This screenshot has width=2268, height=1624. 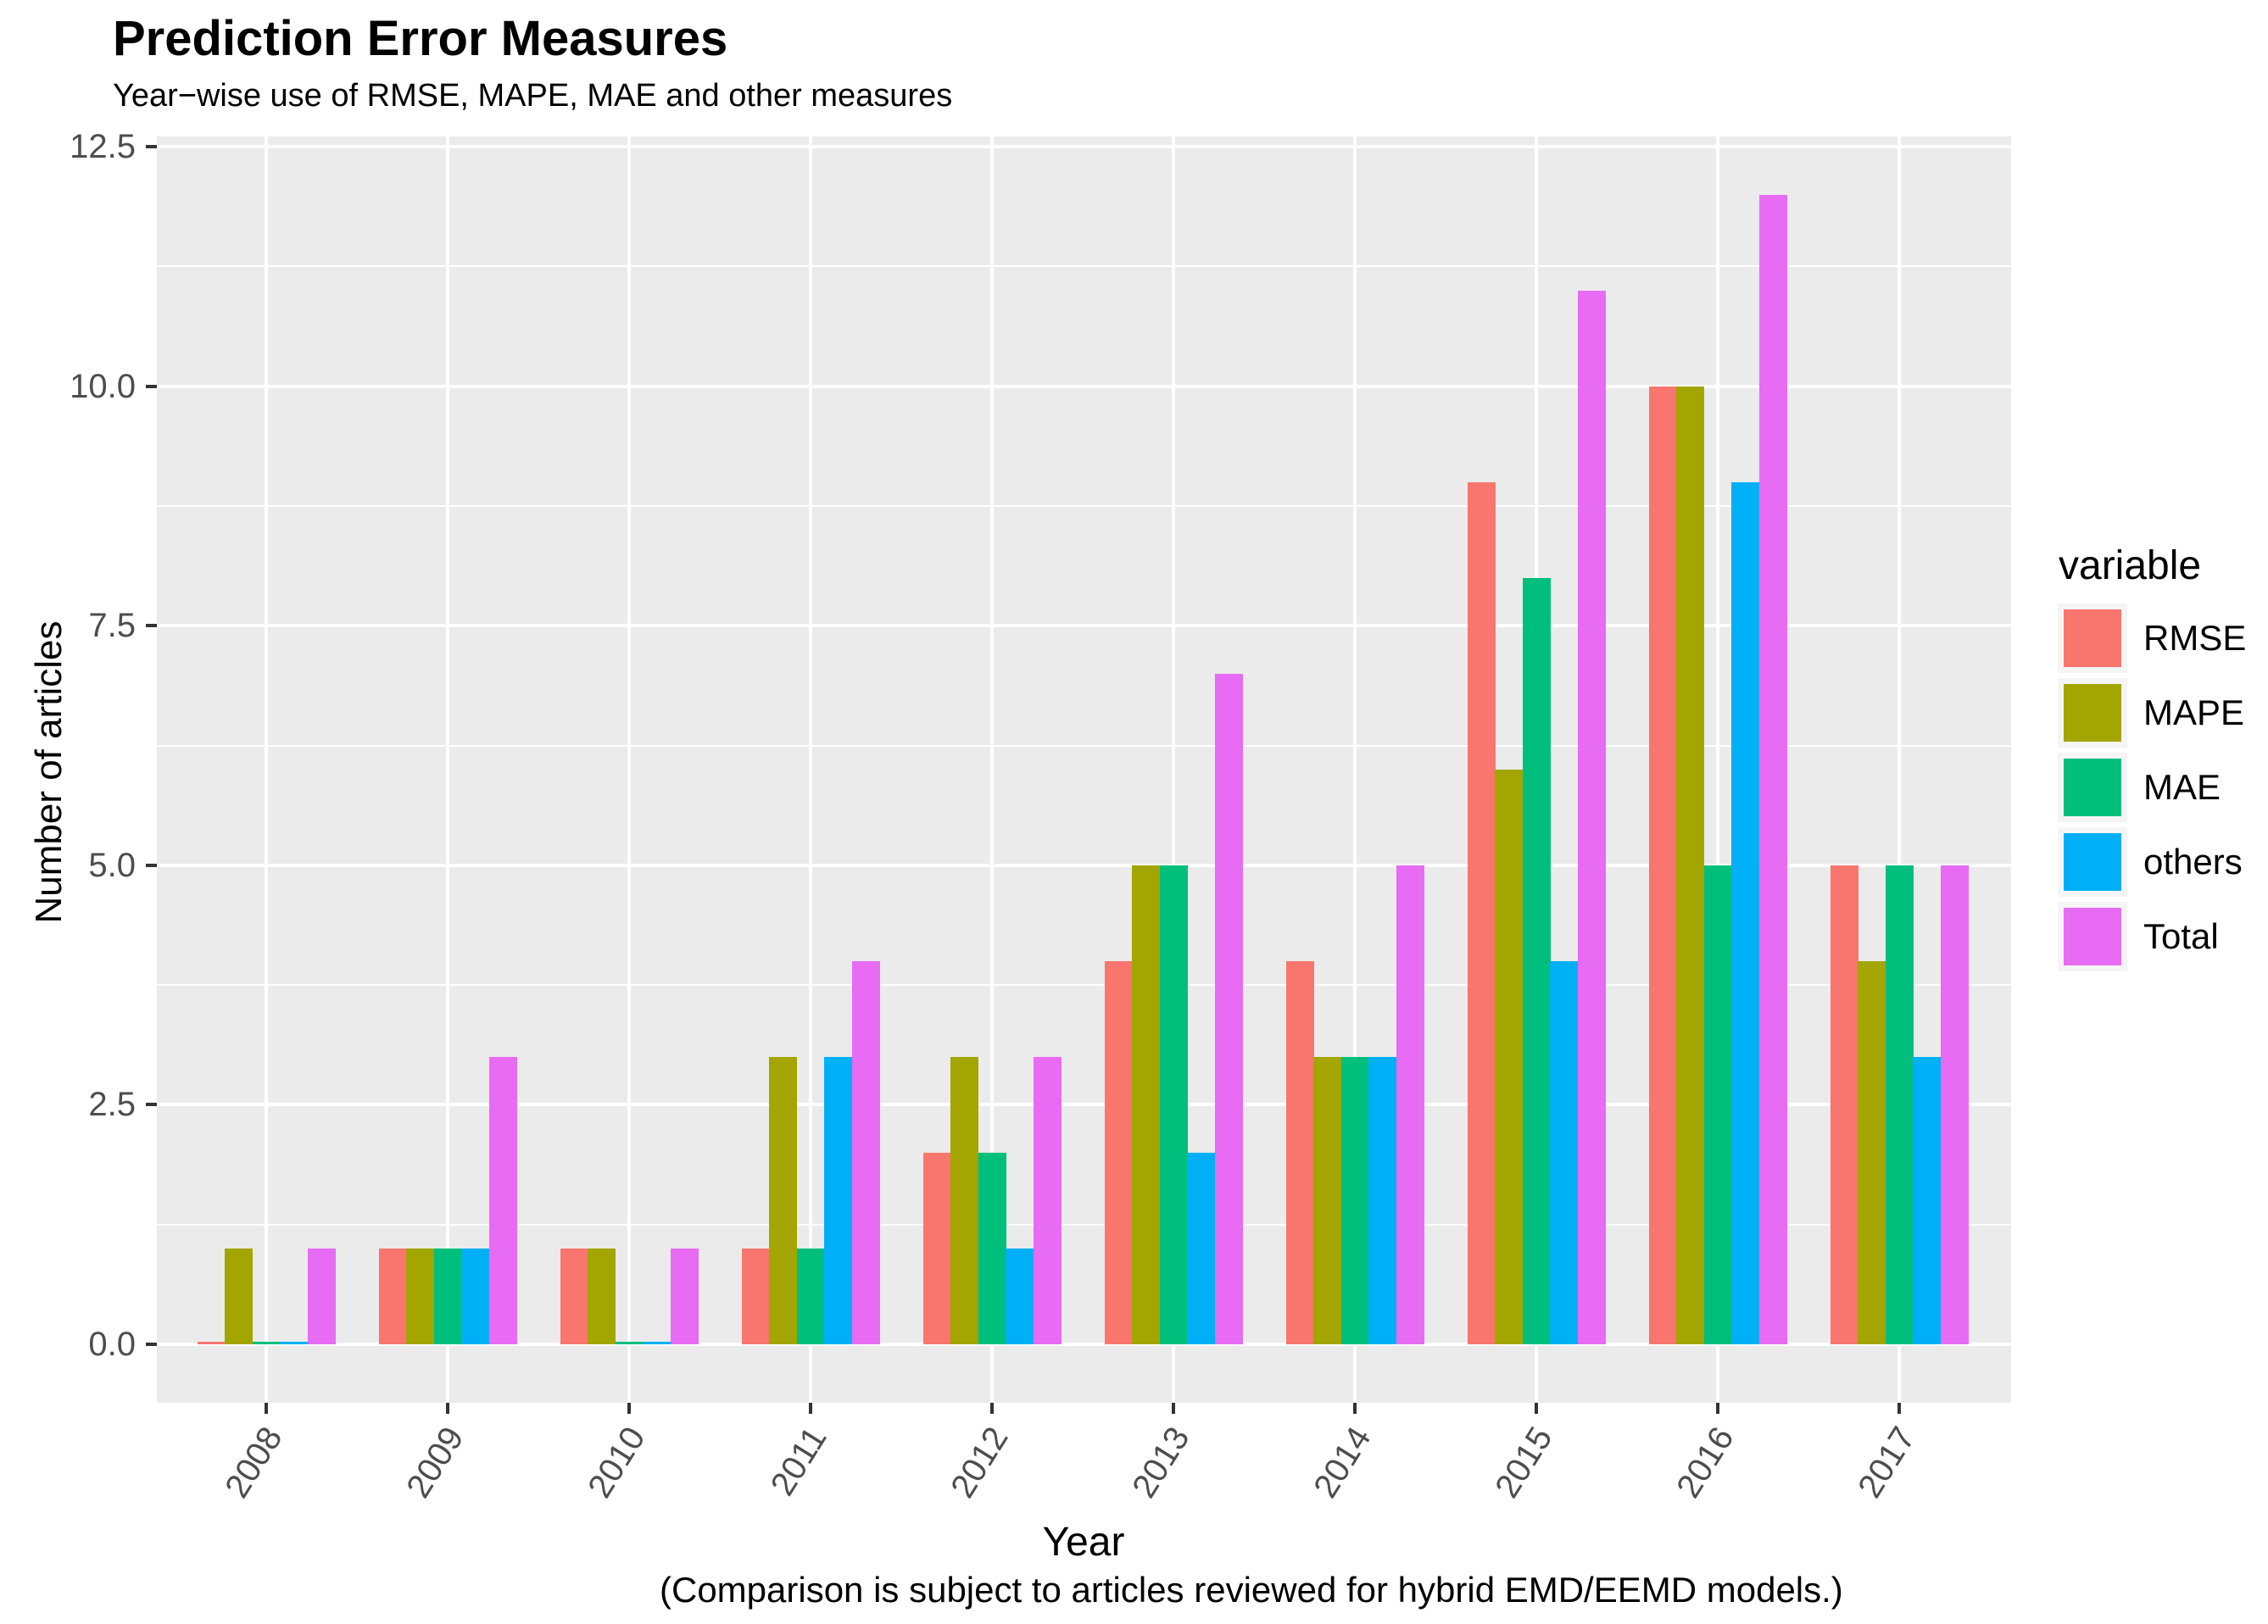 I want to click on bar-rmse-2013, so click(x=1119, y=1152).